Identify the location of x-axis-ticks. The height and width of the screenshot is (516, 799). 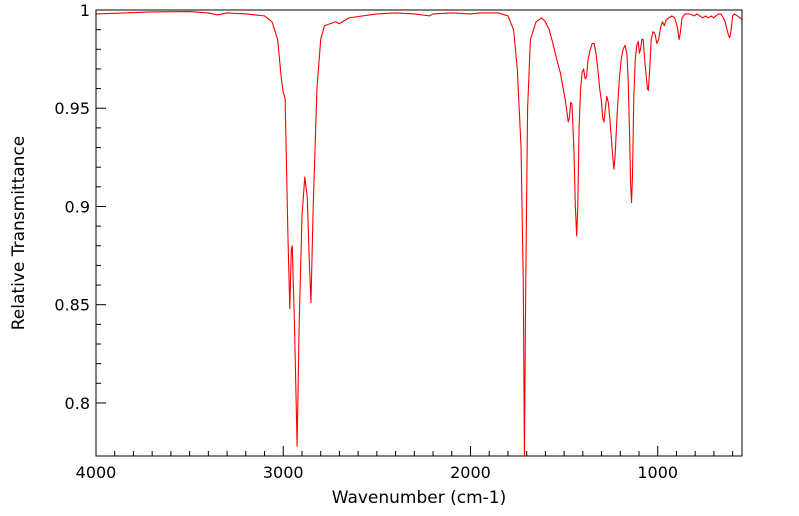
(414, 451).